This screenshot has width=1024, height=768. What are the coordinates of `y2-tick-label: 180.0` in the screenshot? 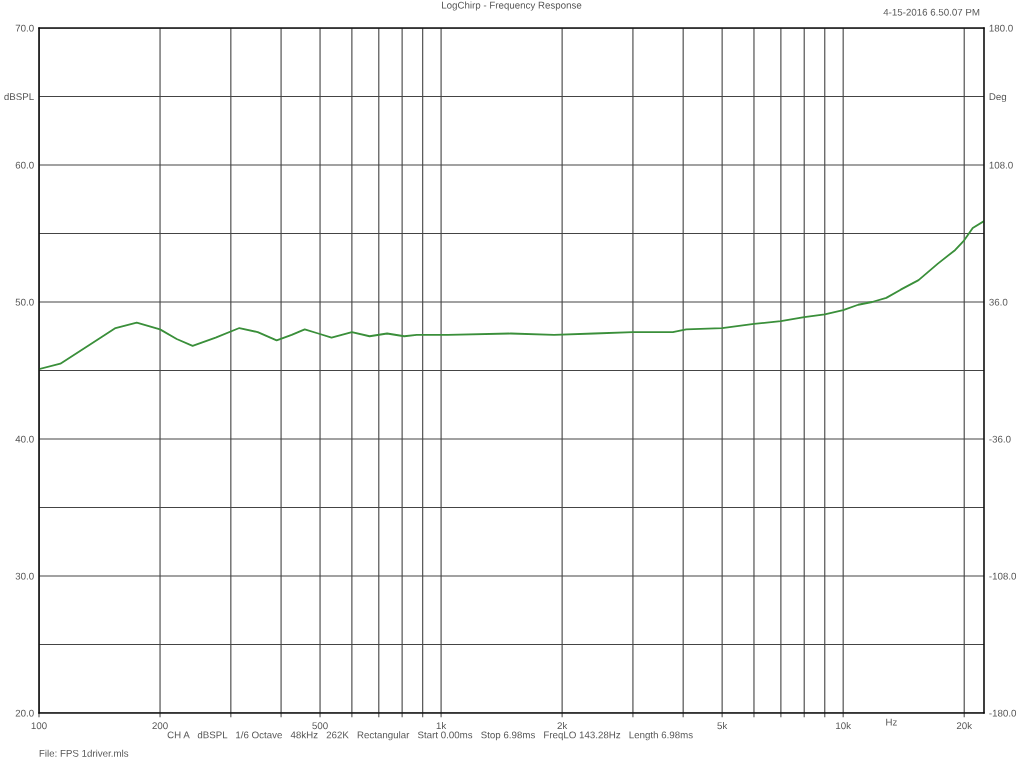 It's located at (1001, 28).